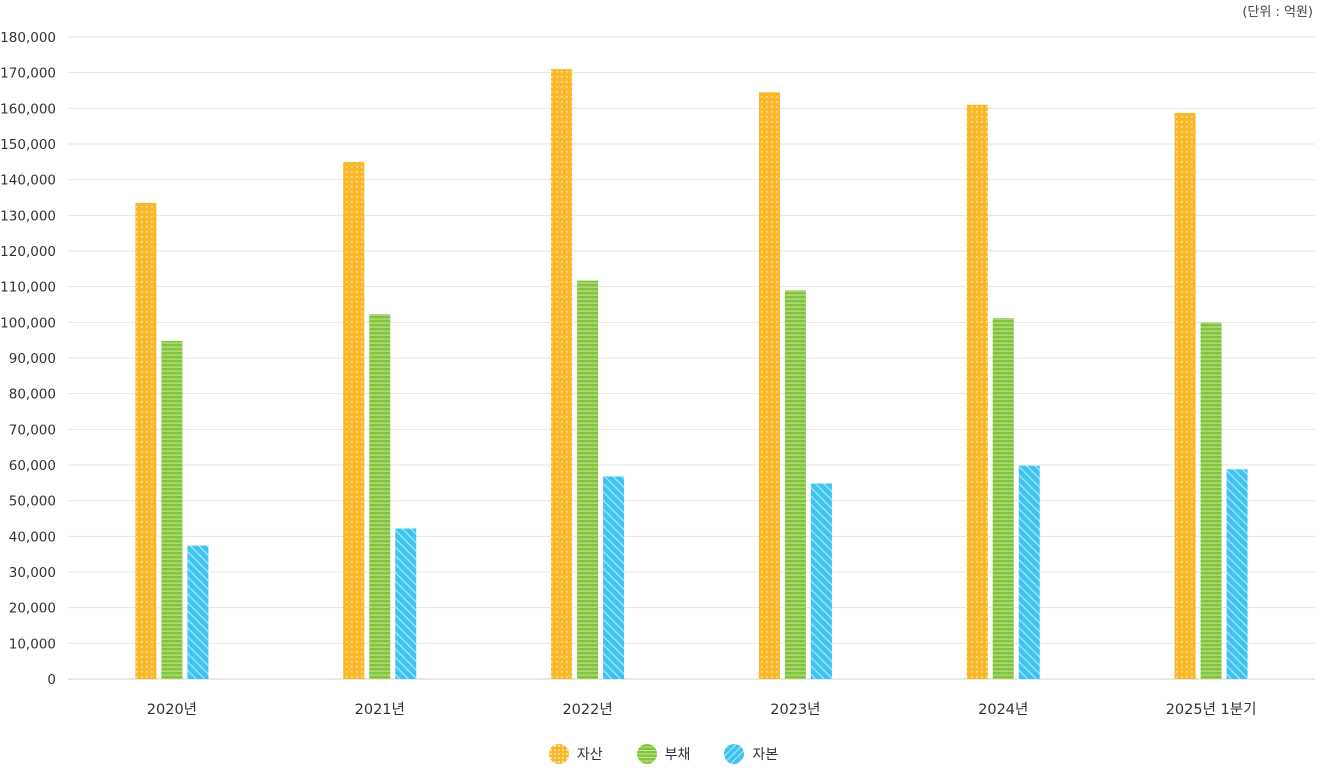  Describe the element at coordinates (32, 395) in the screenshot. I see `y-tick-label: 80,000` at that location.